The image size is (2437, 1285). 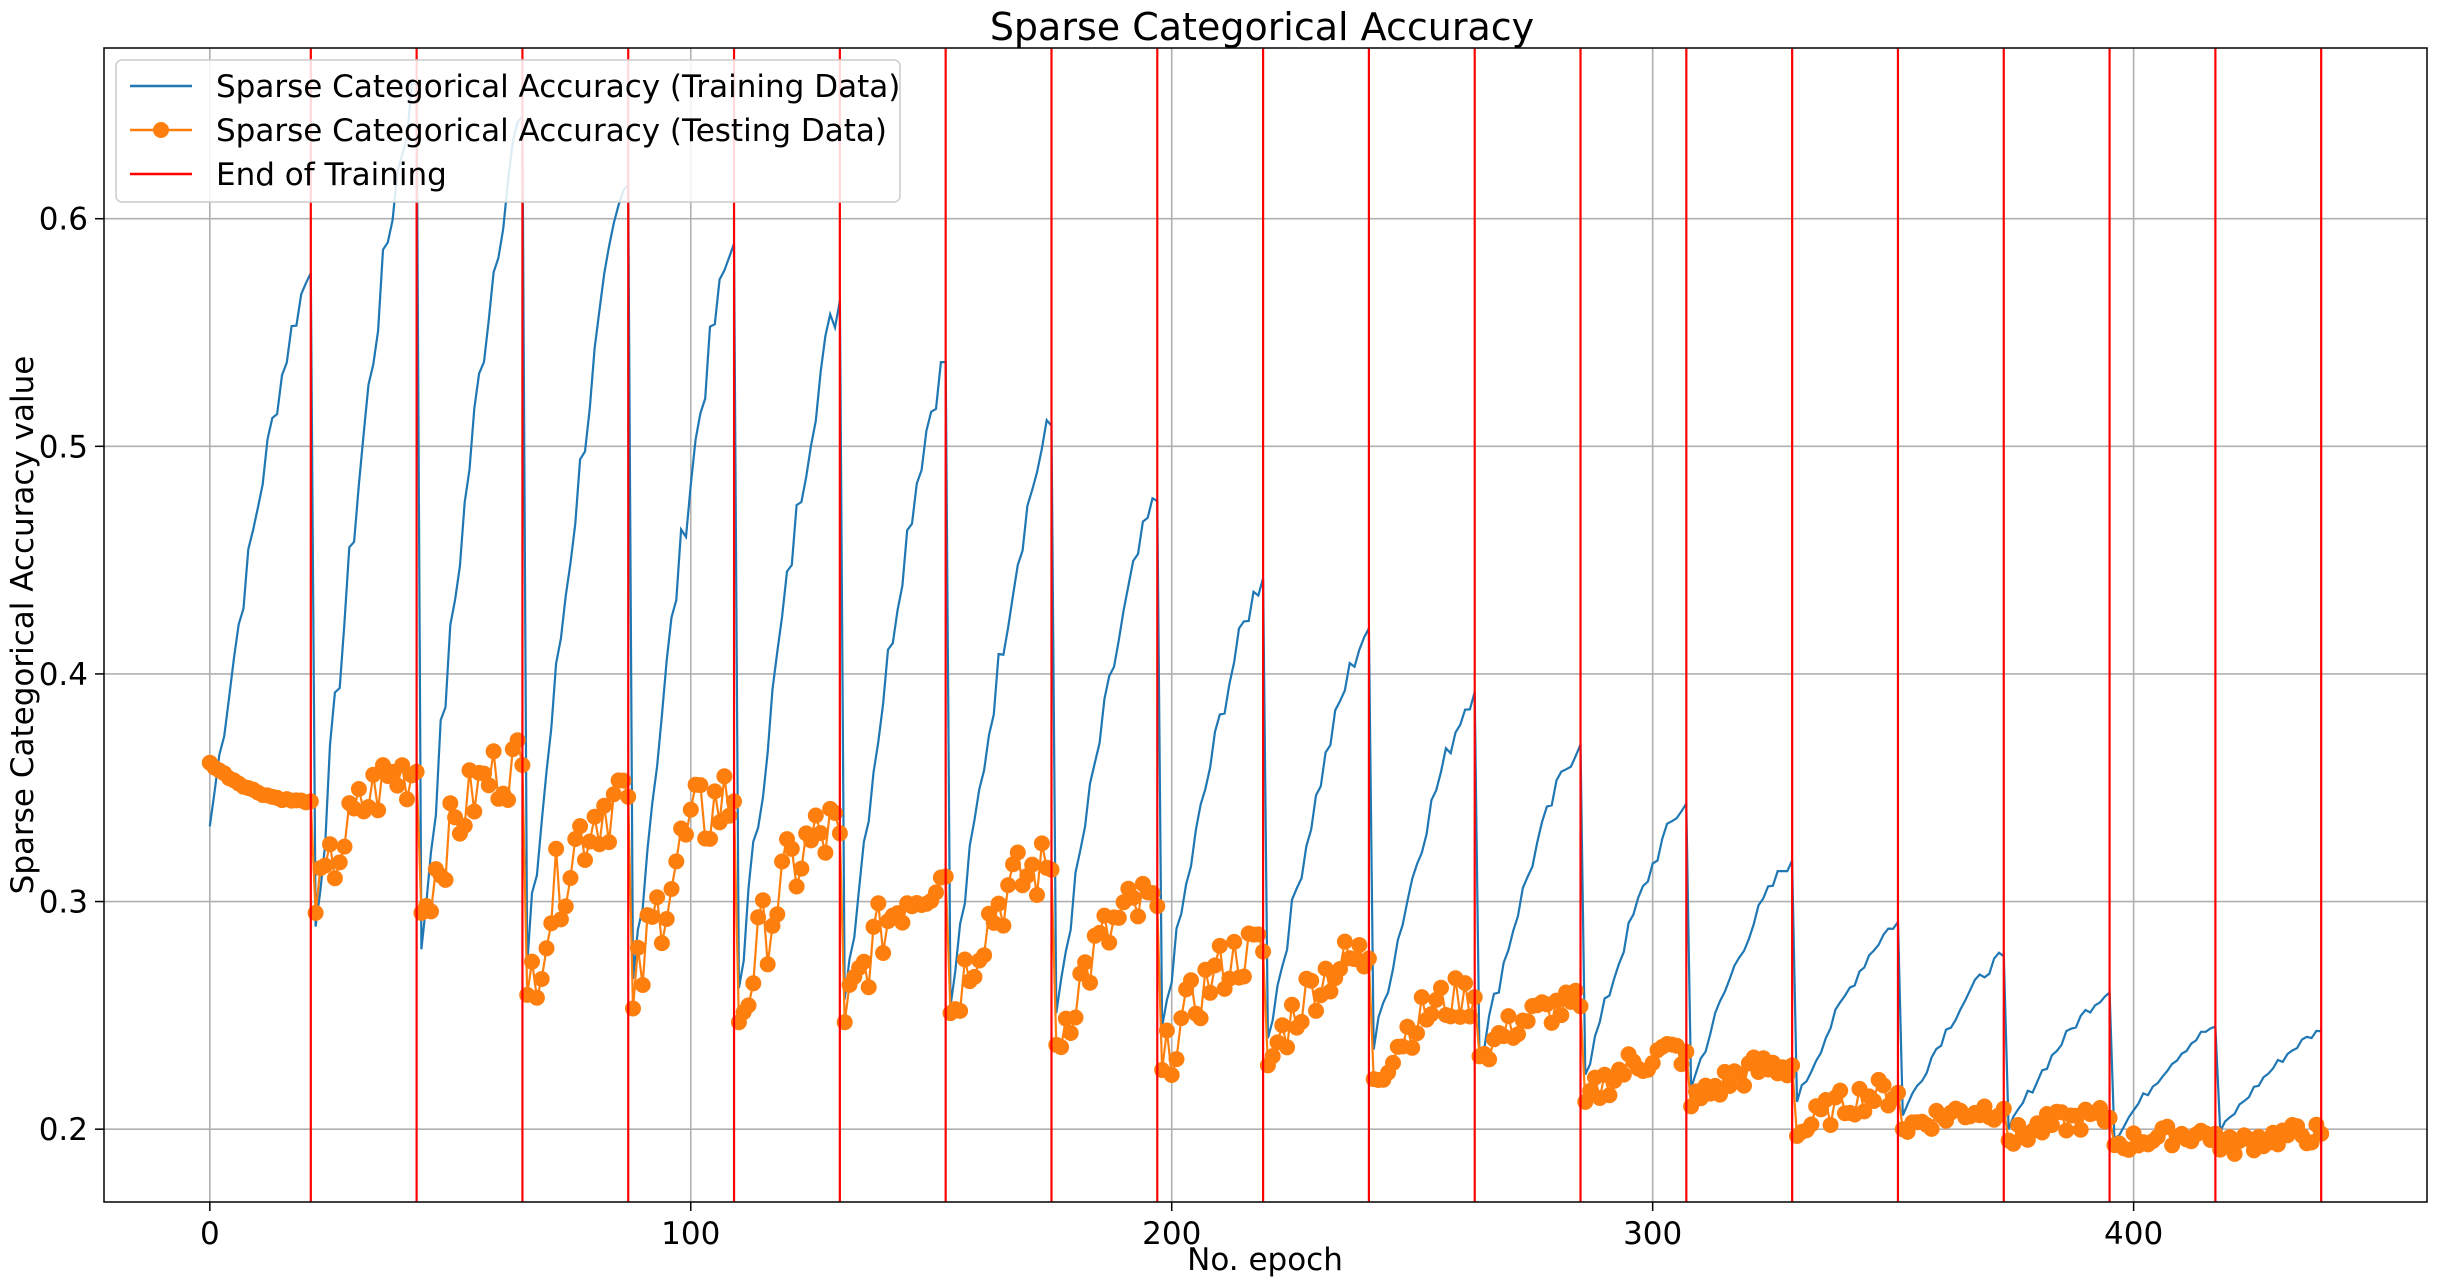 What do you see at coordinates (331, 175) in the screenshot?
I see `legend-label-end-of-training: End of Training` at bounding box center [331, 175].